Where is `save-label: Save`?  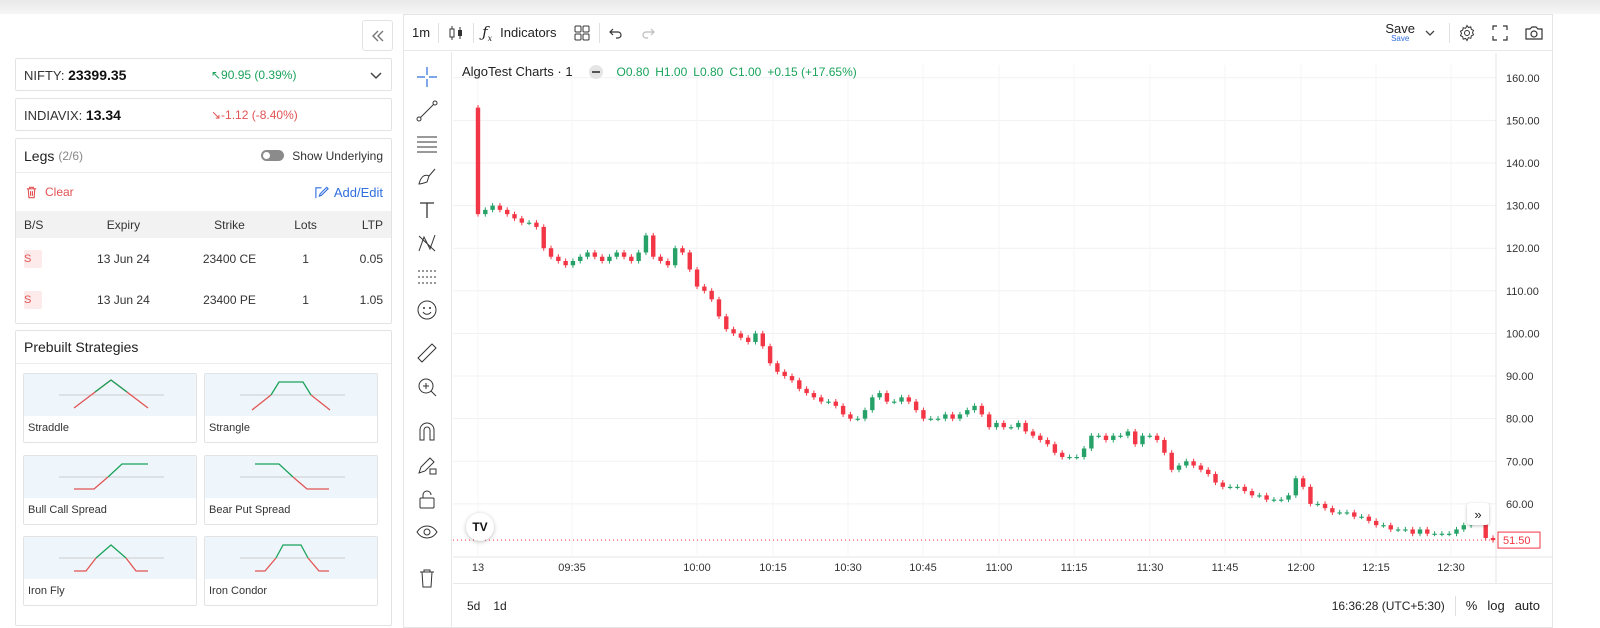 save-label: Save is located at coordinates (1400, 28).